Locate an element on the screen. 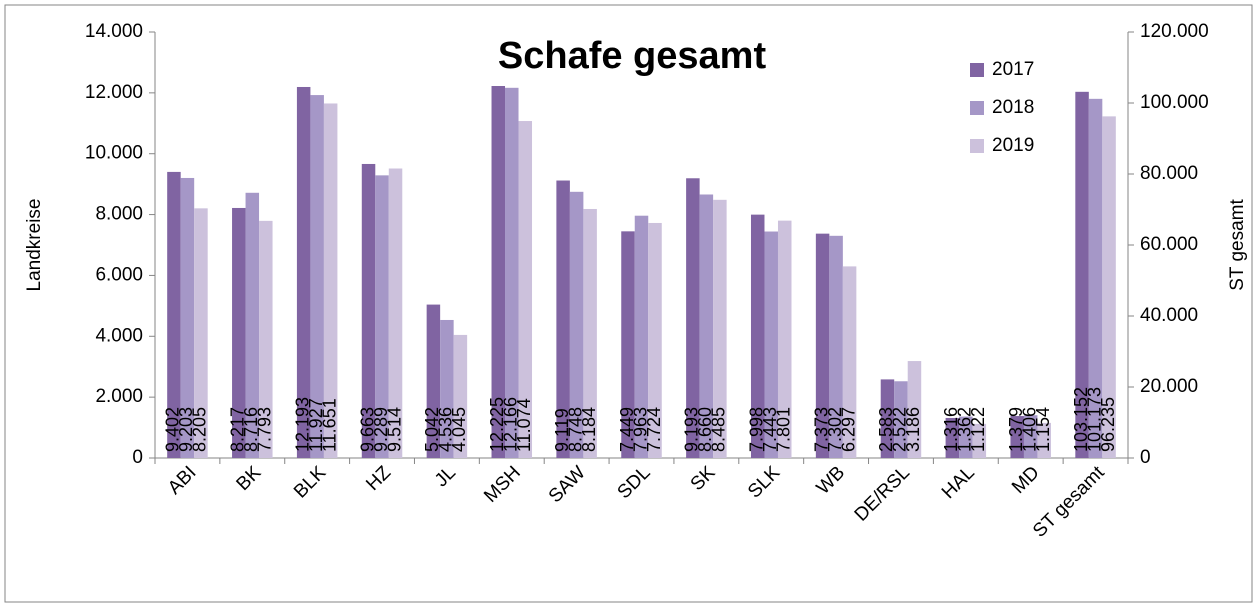 The height and width of the screenshot is (607, 1257). y2-tick-label: 0 is located at coordinates (1145, 457).